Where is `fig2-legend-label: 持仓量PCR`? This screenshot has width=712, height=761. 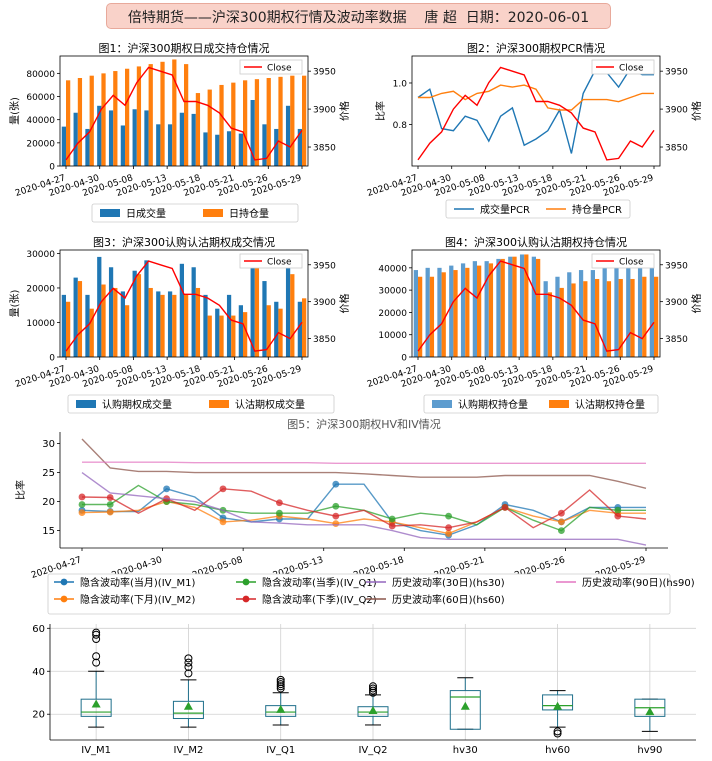
fig2-legend-label: 持仓量PCR is located at coordinates (597, 209).